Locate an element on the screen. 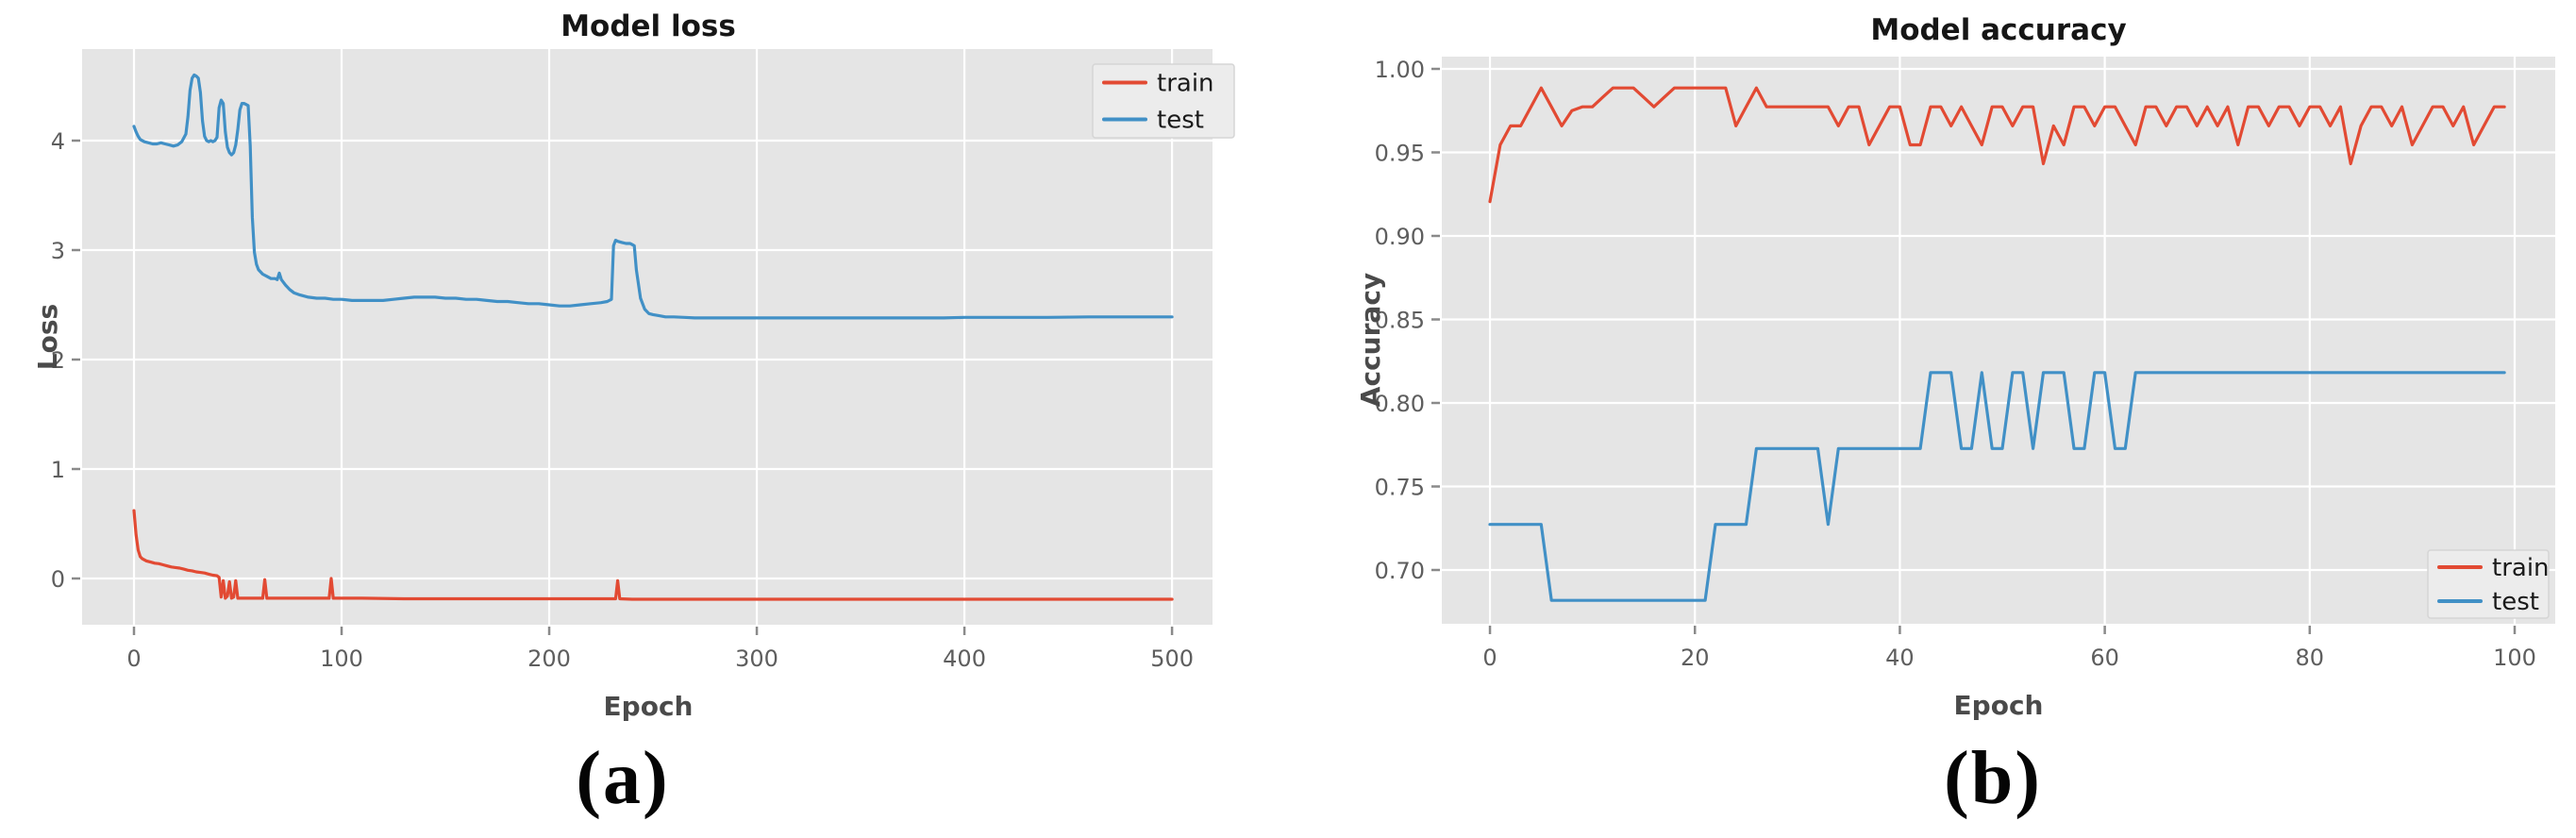  x-tick-label-b: 60 is located at coordinates (2104, 658).